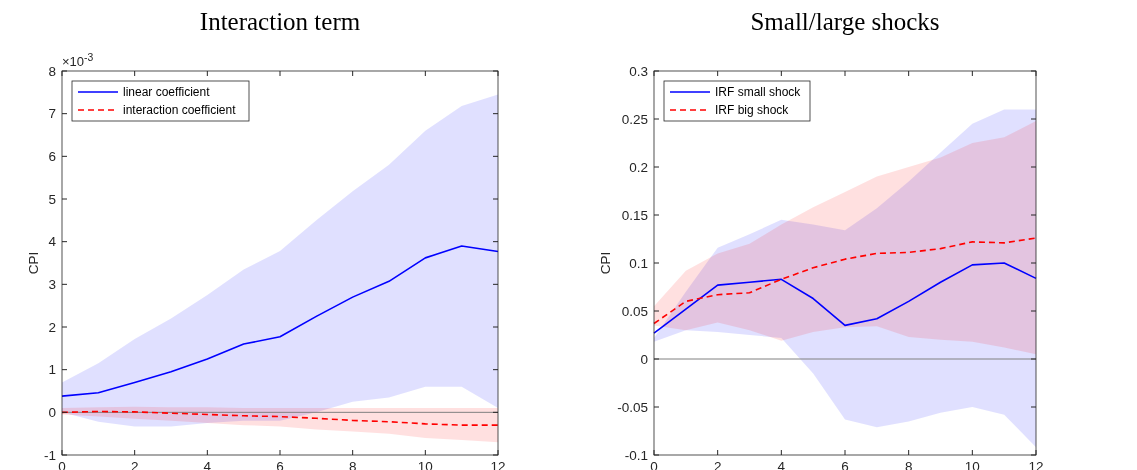  Describe the element at coordinates (167, 92) in the screenshot. I see `legend-label: linear coefficient` at that location.